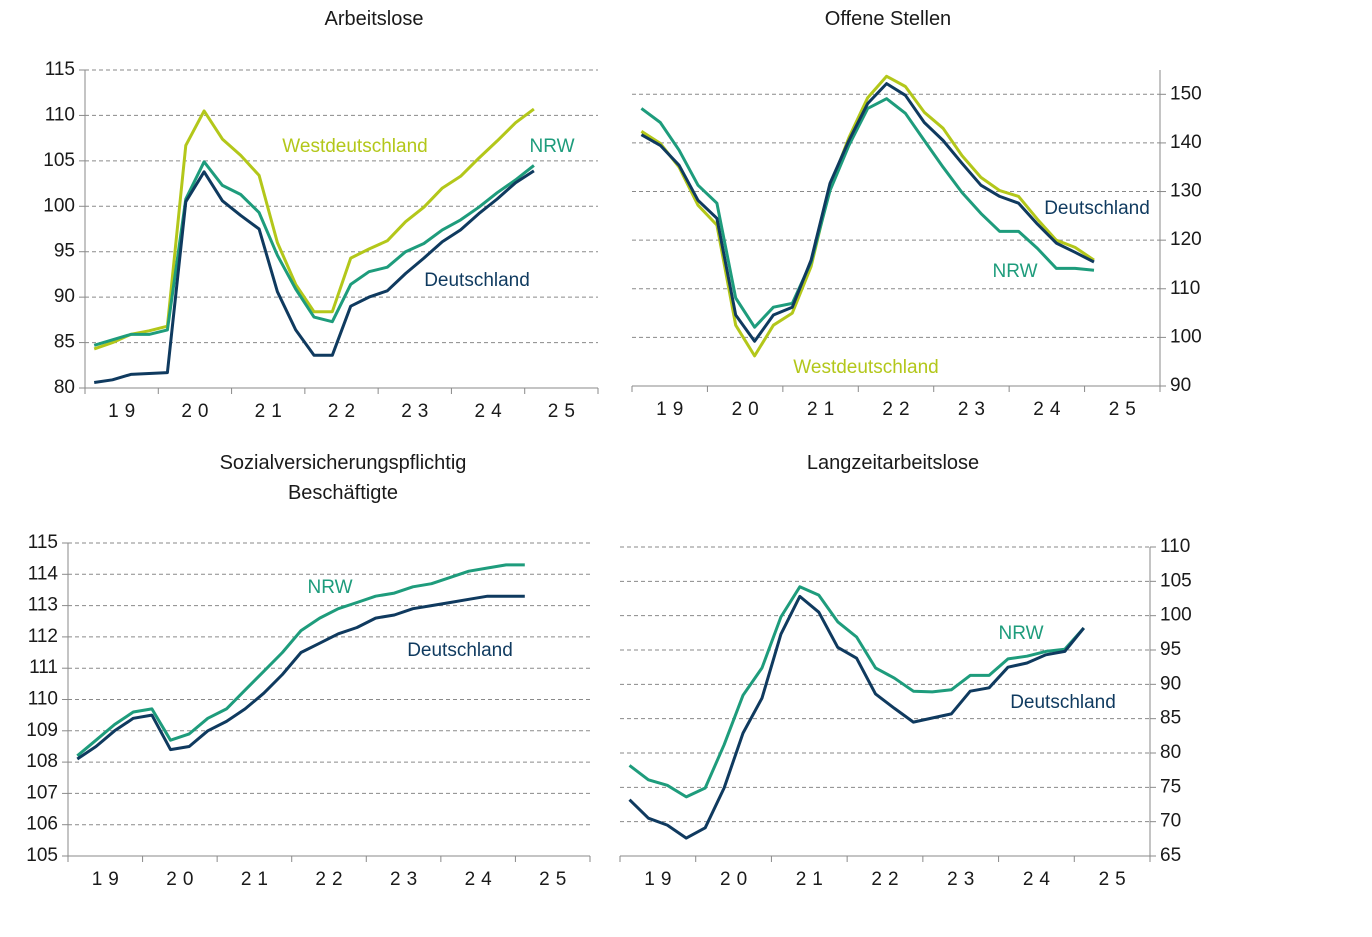 This screenshot has height=937, width=1372. I want to click on y-tick-label: 114, so click(43, 573).